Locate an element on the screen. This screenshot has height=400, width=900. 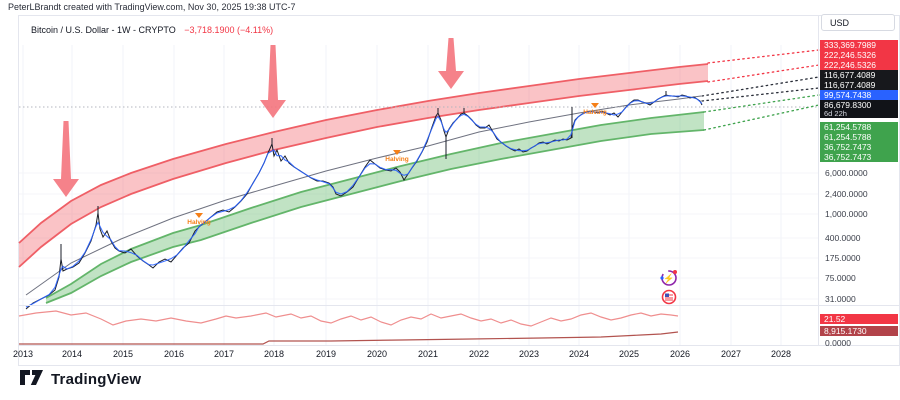
currency-select-button: USD is located at coordinates (858, 22).